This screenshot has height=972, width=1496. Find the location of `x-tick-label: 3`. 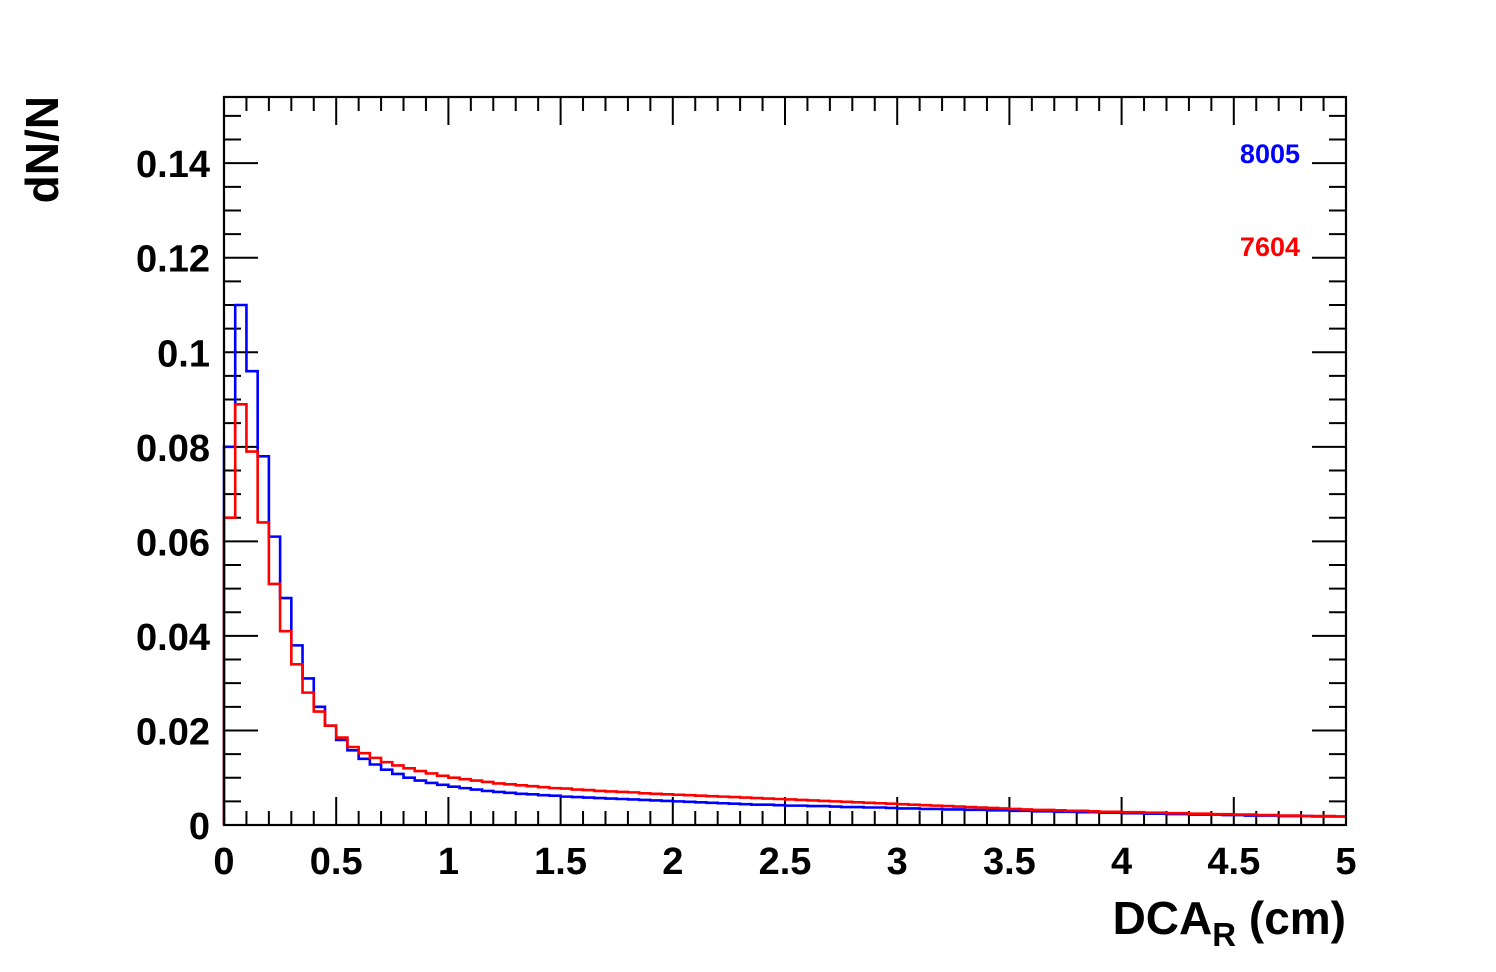

x-tick-label: 3 is located at coordinates (897, 862).